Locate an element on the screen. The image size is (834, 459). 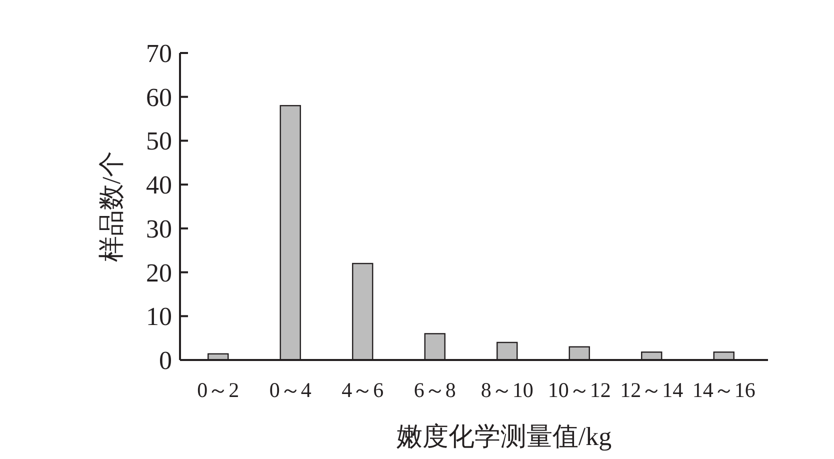
y-tick-label: 50 is located at coordinates (159, 141).